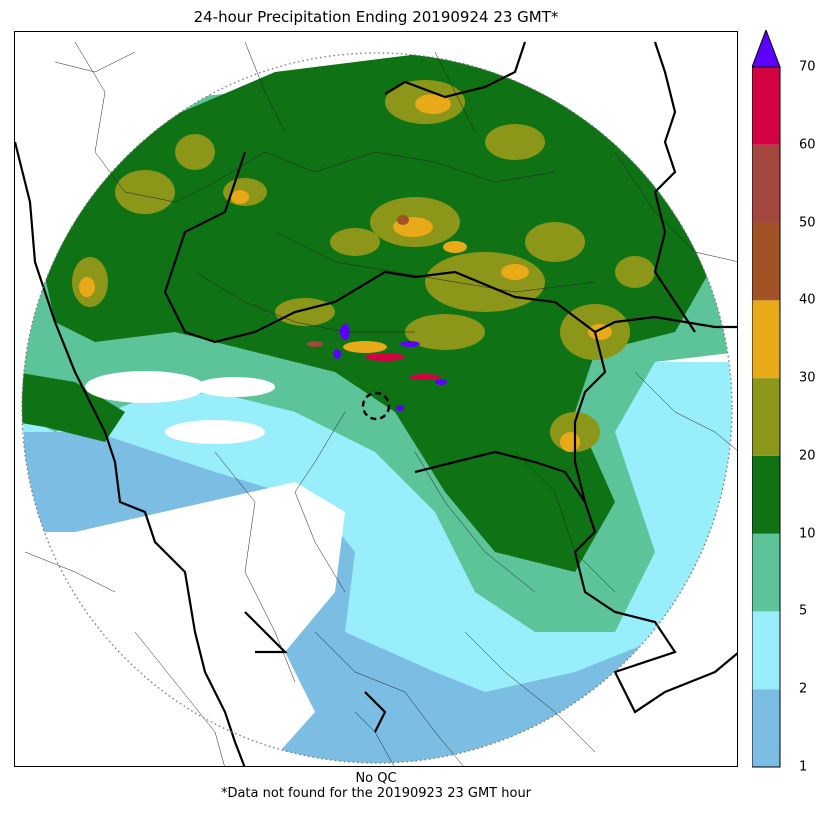  What do you see at coordinates (807, 456) in the screenshot?
I see `colorbar-tick-label: 20` at bounding box center [807, 456].